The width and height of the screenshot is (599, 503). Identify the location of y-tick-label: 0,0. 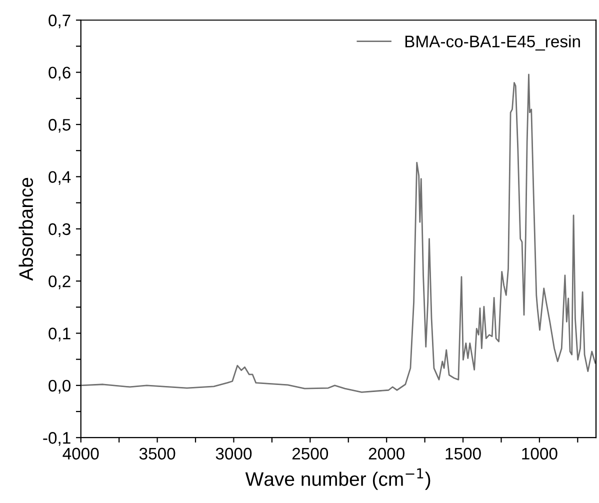
(59, 387).